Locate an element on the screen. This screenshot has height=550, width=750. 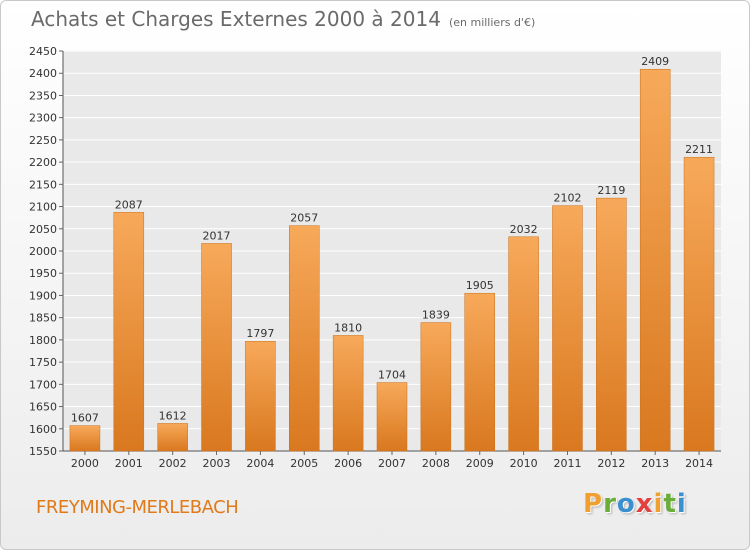
data-label: 1839 is located at coordinates (436, 315).